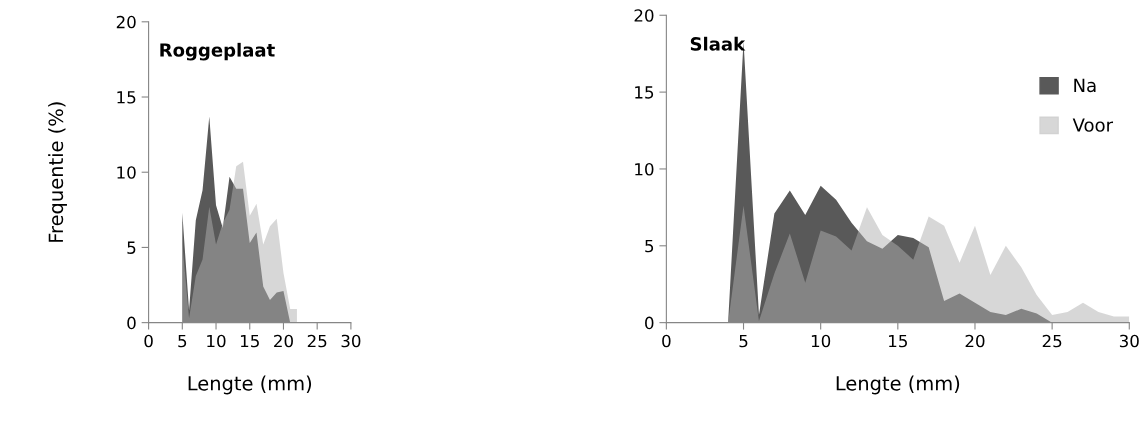  What do you see at coordinates (57, 172) in the screenshot?
I see `y-axis-title: Frequentie (%)` at bounding box center [57, 172].